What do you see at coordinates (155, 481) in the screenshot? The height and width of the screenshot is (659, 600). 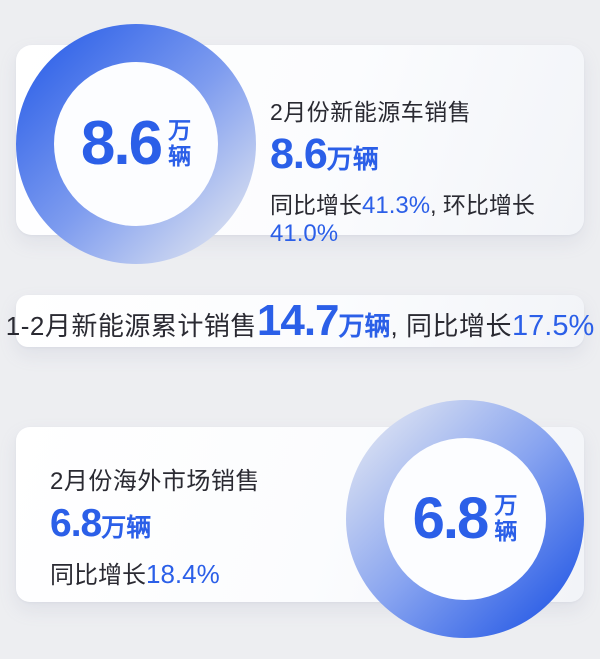 I see `overseas-sales-title: 2月份海外市场销售` at bounding box center [155, 481].